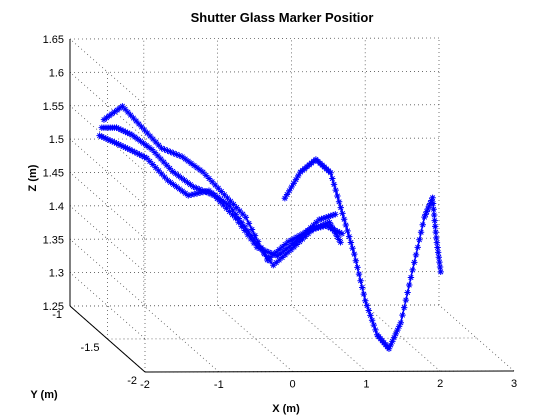 The image size is (560, 420). Describe the element at coordinates (145, 385) in the screenshot. I see `x-tick-label: -2` at that location.